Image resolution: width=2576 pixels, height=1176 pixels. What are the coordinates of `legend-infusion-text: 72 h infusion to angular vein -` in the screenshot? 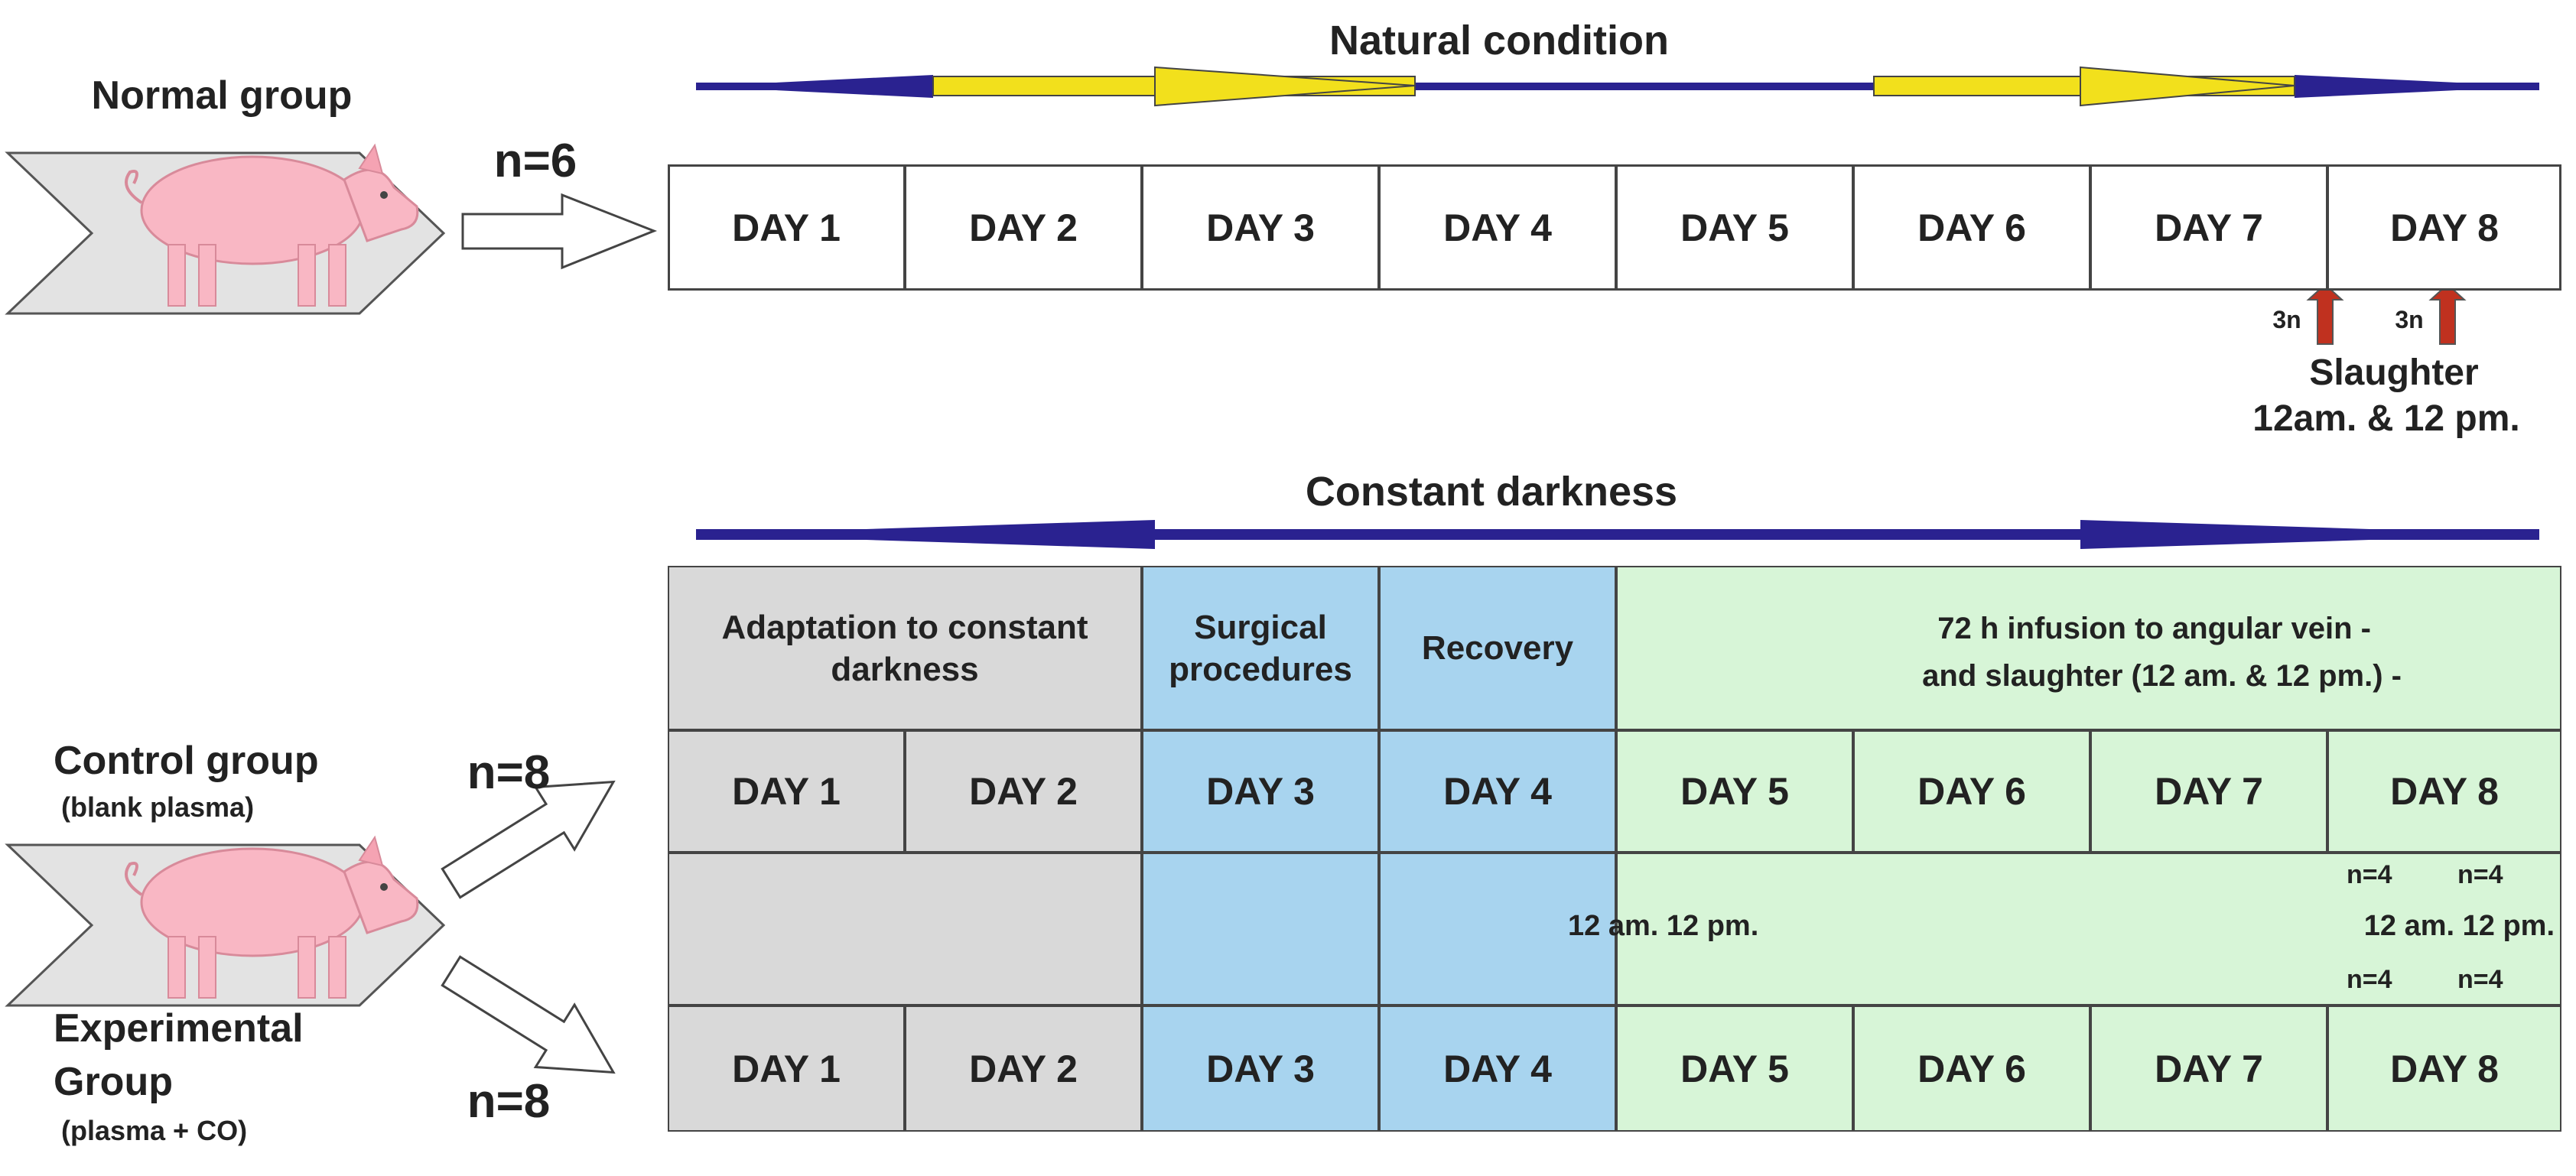 It's located at (2154, 628).